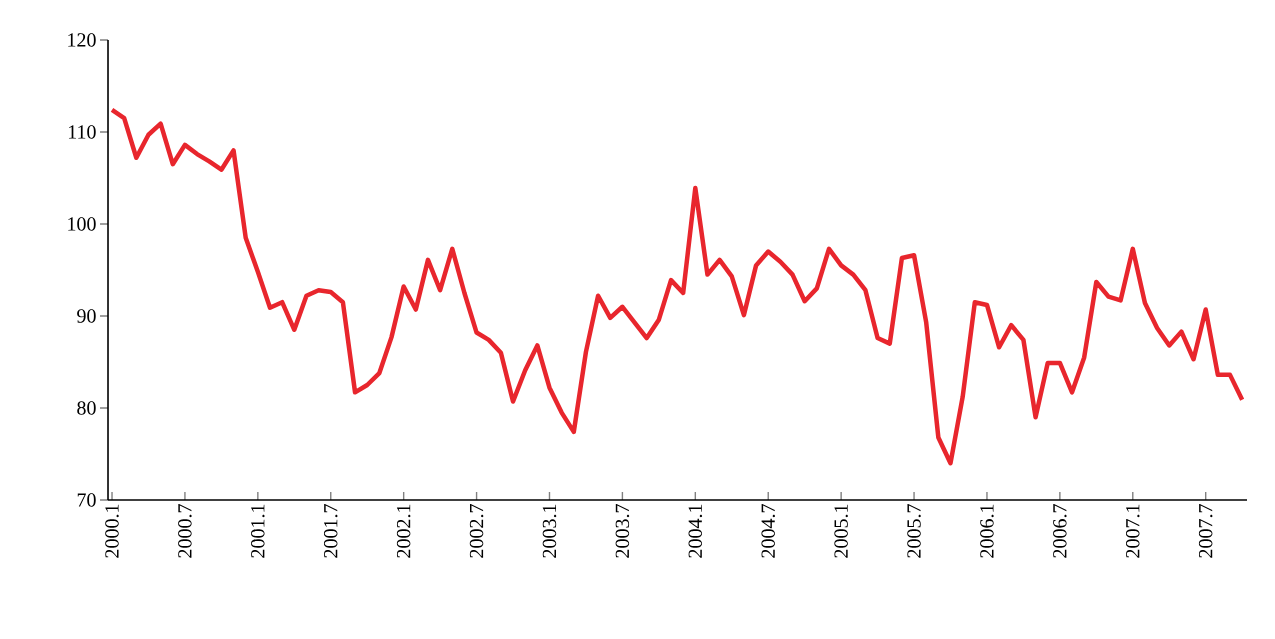 The image size is (1275, 639). Describe the element at coordinates (768, 531) in the screenshot. I see `x-tick-label: 2004.7` at that location.